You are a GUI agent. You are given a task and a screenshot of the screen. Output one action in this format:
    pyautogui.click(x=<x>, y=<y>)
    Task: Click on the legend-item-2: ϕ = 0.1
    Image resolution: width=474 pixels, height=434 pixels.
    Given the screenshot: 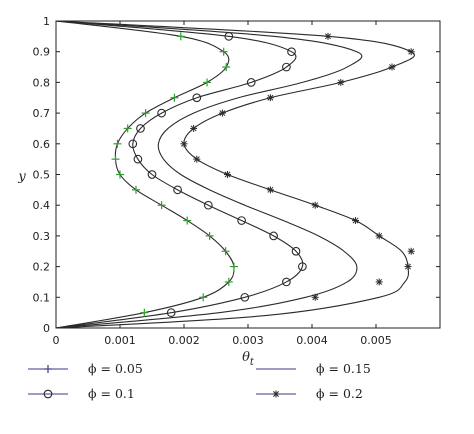 What is the action you would take?
    pyautogui.click(x=81, y=393)
    